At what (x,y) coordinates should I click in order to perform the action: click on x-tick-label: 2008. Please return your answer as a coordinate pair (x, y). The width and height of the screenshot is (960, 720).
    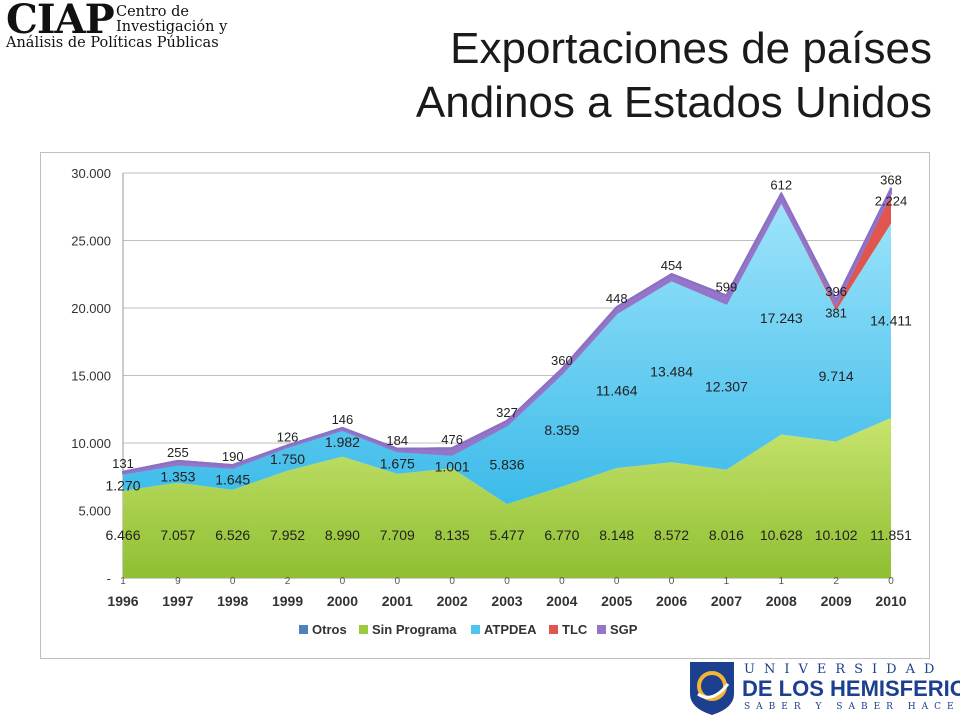
    Looking at the image, I should click on (781, 601).